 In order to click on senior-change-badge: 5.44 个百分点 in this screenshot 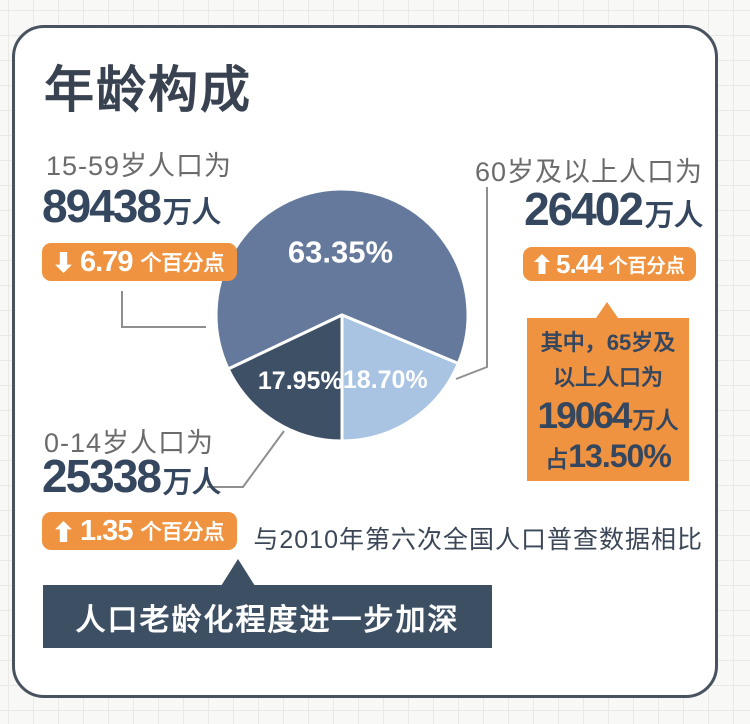, I will do `click(609, 264)`.